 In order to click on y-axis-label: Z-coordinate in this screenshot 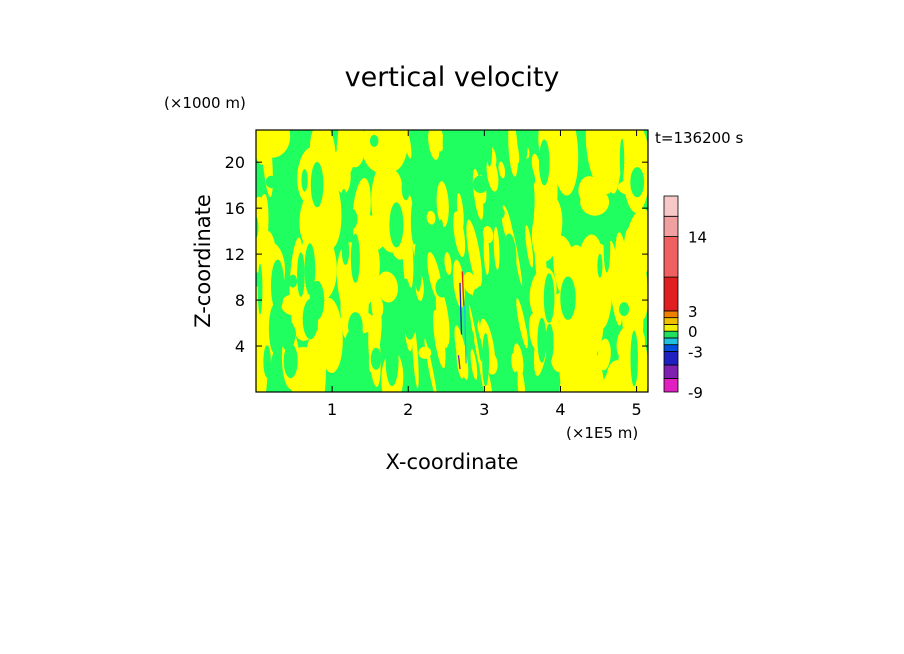, I will do `click(203, 261)`.